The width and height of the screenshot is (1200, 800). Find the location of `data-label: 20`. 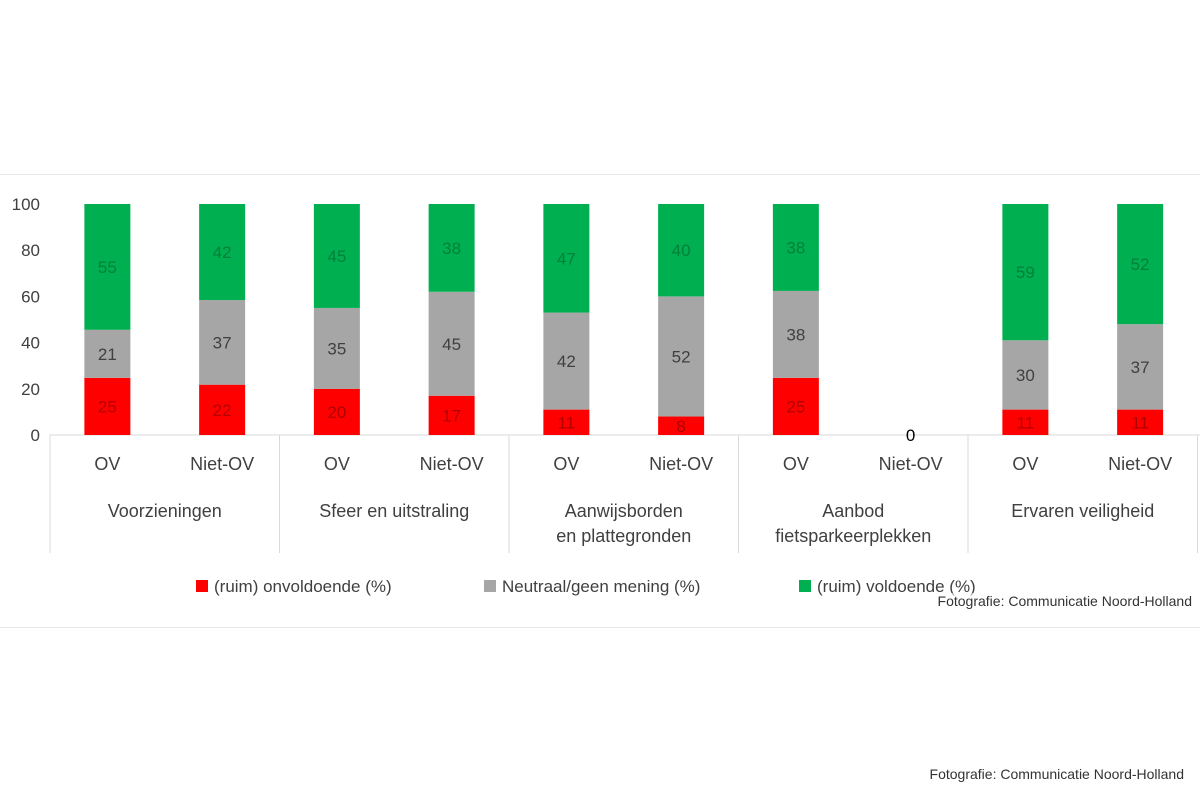

data-label: 20 is located at coordinates (336, 412).